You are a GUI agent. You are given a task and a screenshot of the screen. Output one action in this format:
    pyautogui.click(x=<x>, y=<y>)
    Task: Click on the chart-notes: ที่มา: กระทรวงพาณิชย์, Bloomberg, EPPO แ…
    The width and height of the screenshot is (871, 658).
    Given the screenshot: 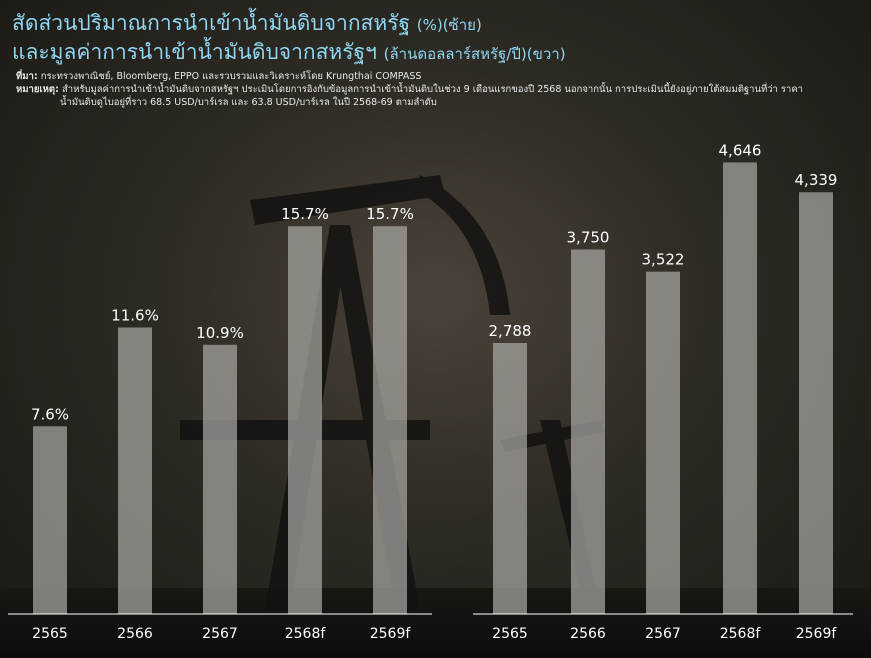 What is the action you would take?
    pyautogui.click(x=426, y=89)
    